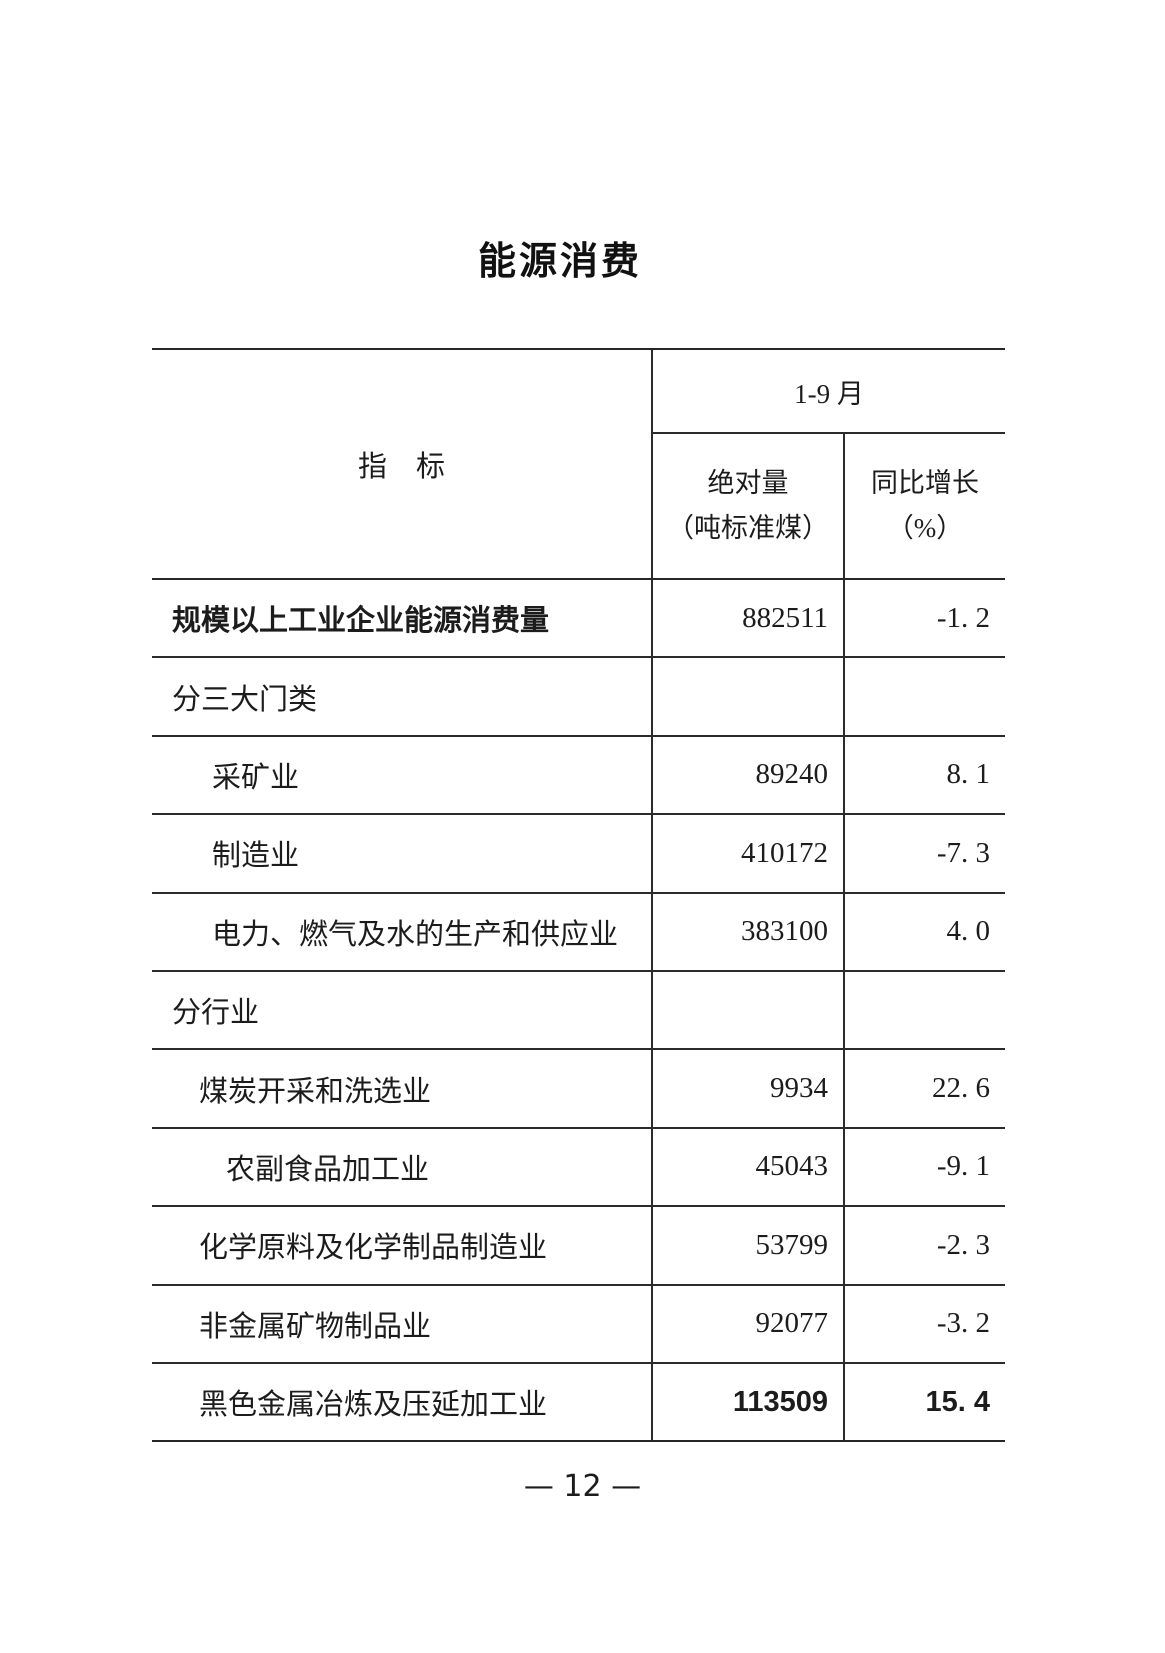  Describe the element at coordinates (749, 1088) in the screenshot. I see `absolute-value-cell: 9934` at that location.